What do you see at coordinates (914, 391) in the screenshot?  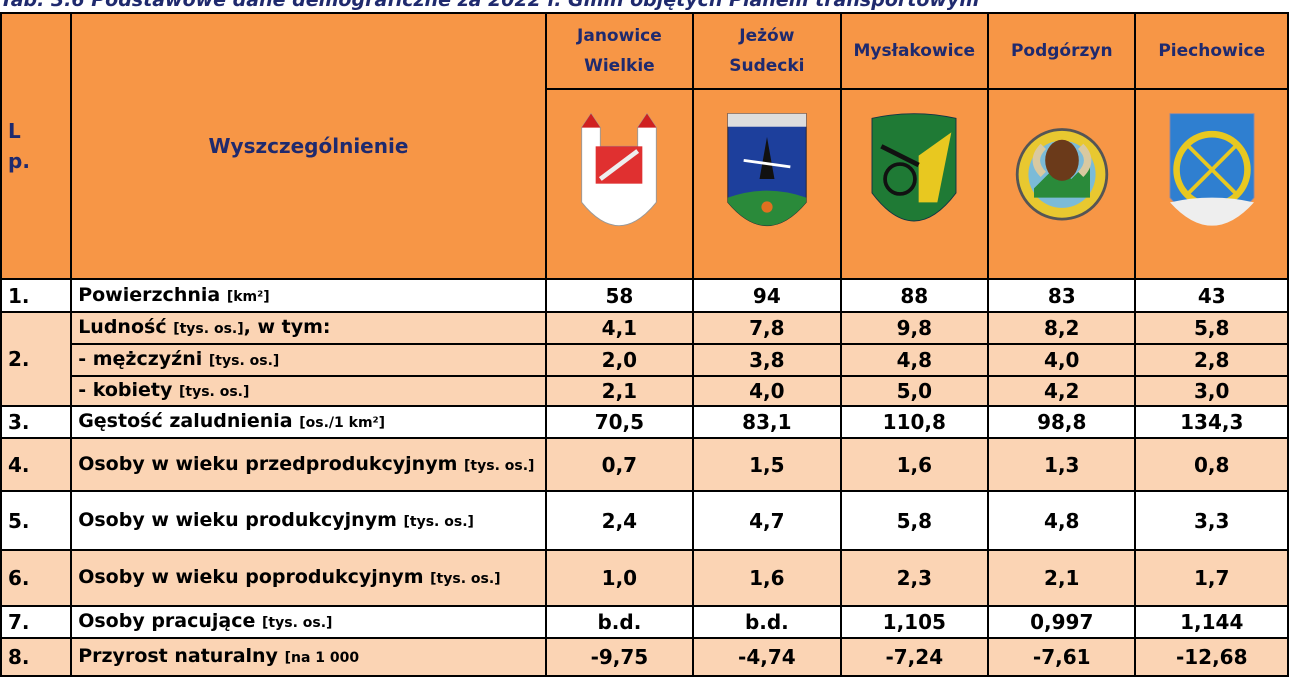 I see `value-cell: 5,0` at bounding box center [914, 391].